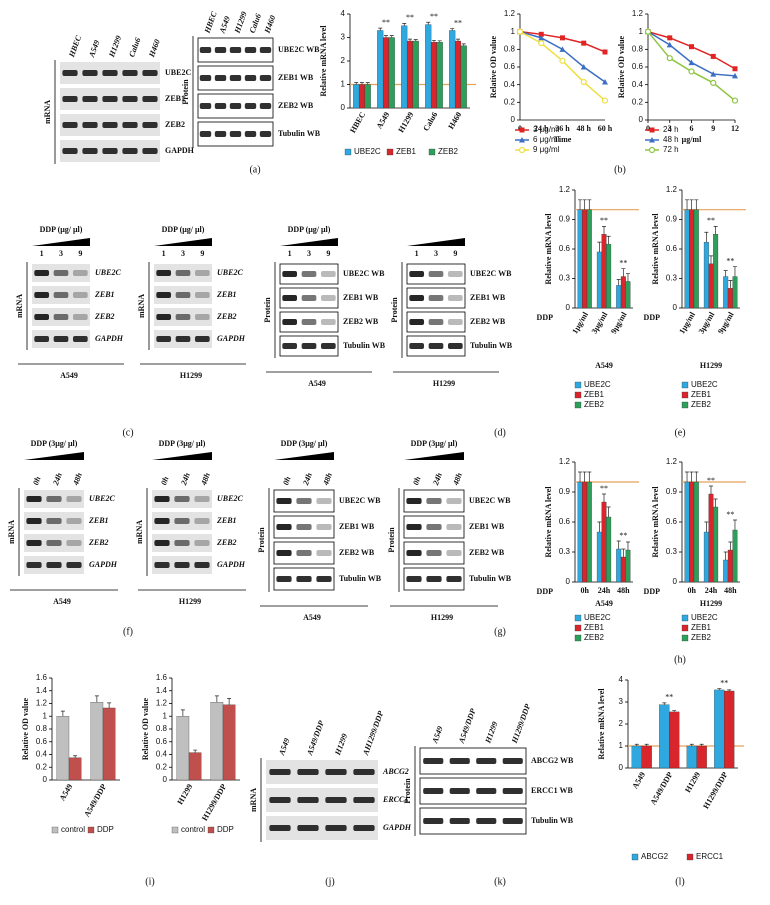  Describe the element at coordinates (364, 345) in the screenshot. I see `row-label: Tubulin WB` at that location.